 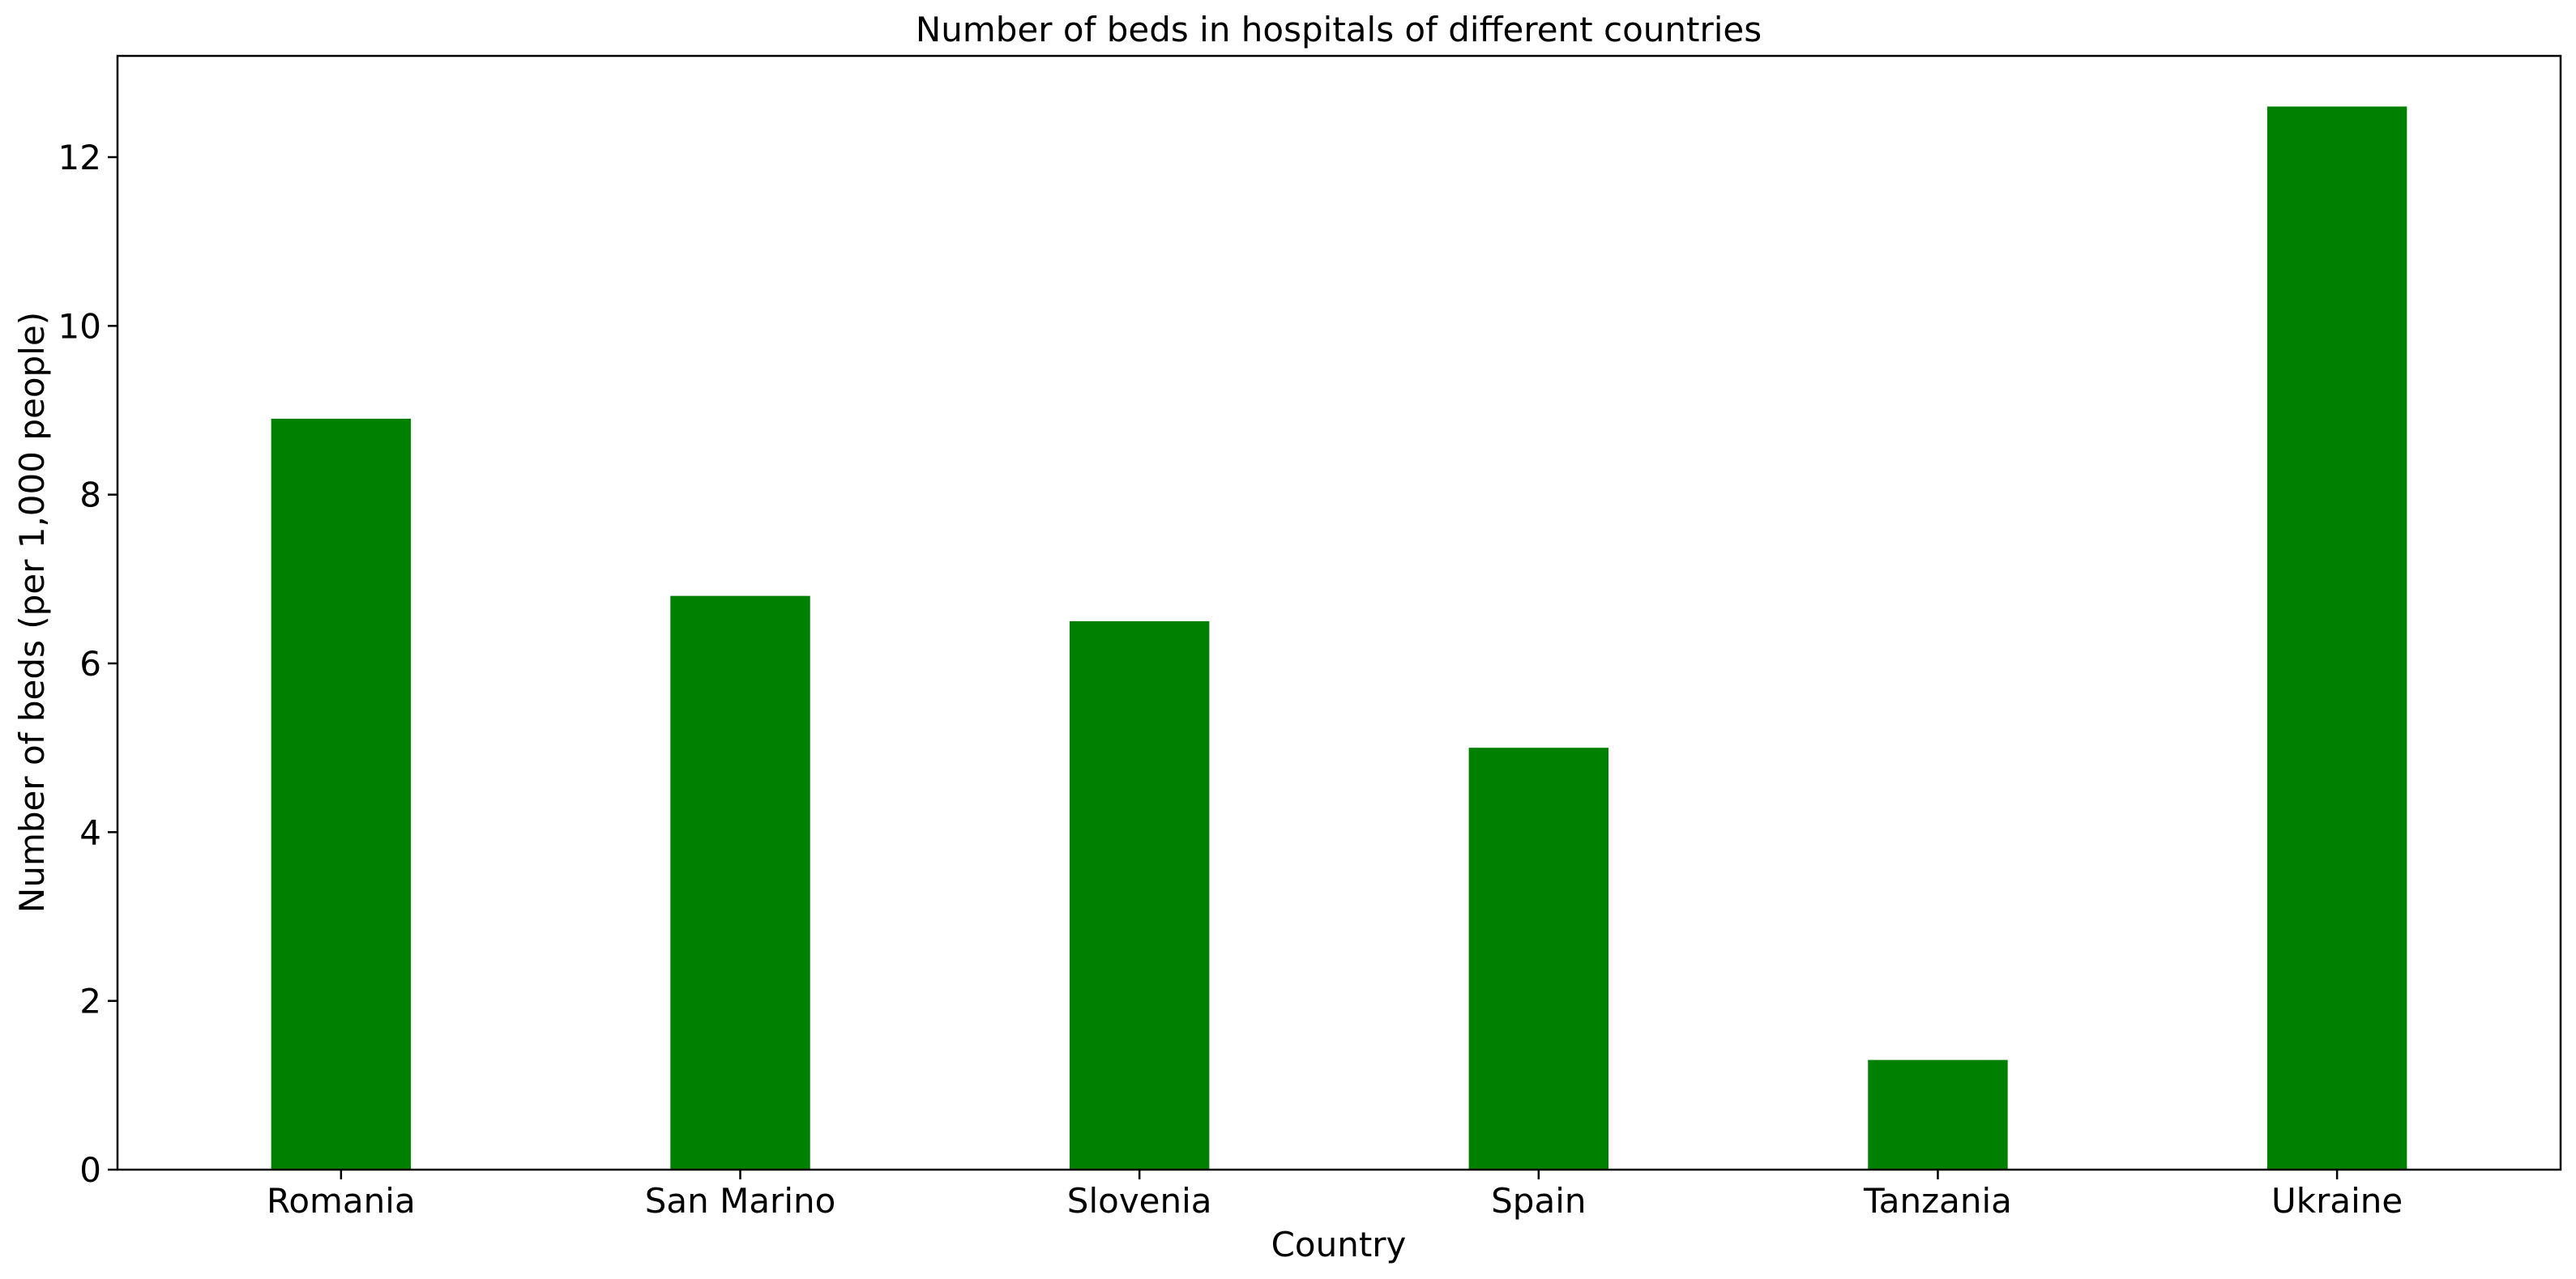 I want to click on x-axis-label: Country, so click(x=1339, y=1244).